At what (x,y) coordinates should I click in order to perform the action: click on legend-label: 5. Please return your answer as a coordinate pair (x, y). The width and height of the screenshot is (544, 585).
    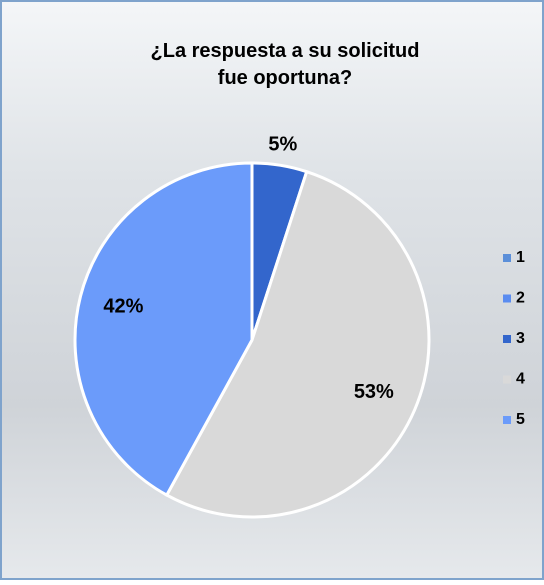
    Looking at the image, I should click on (520, 419).